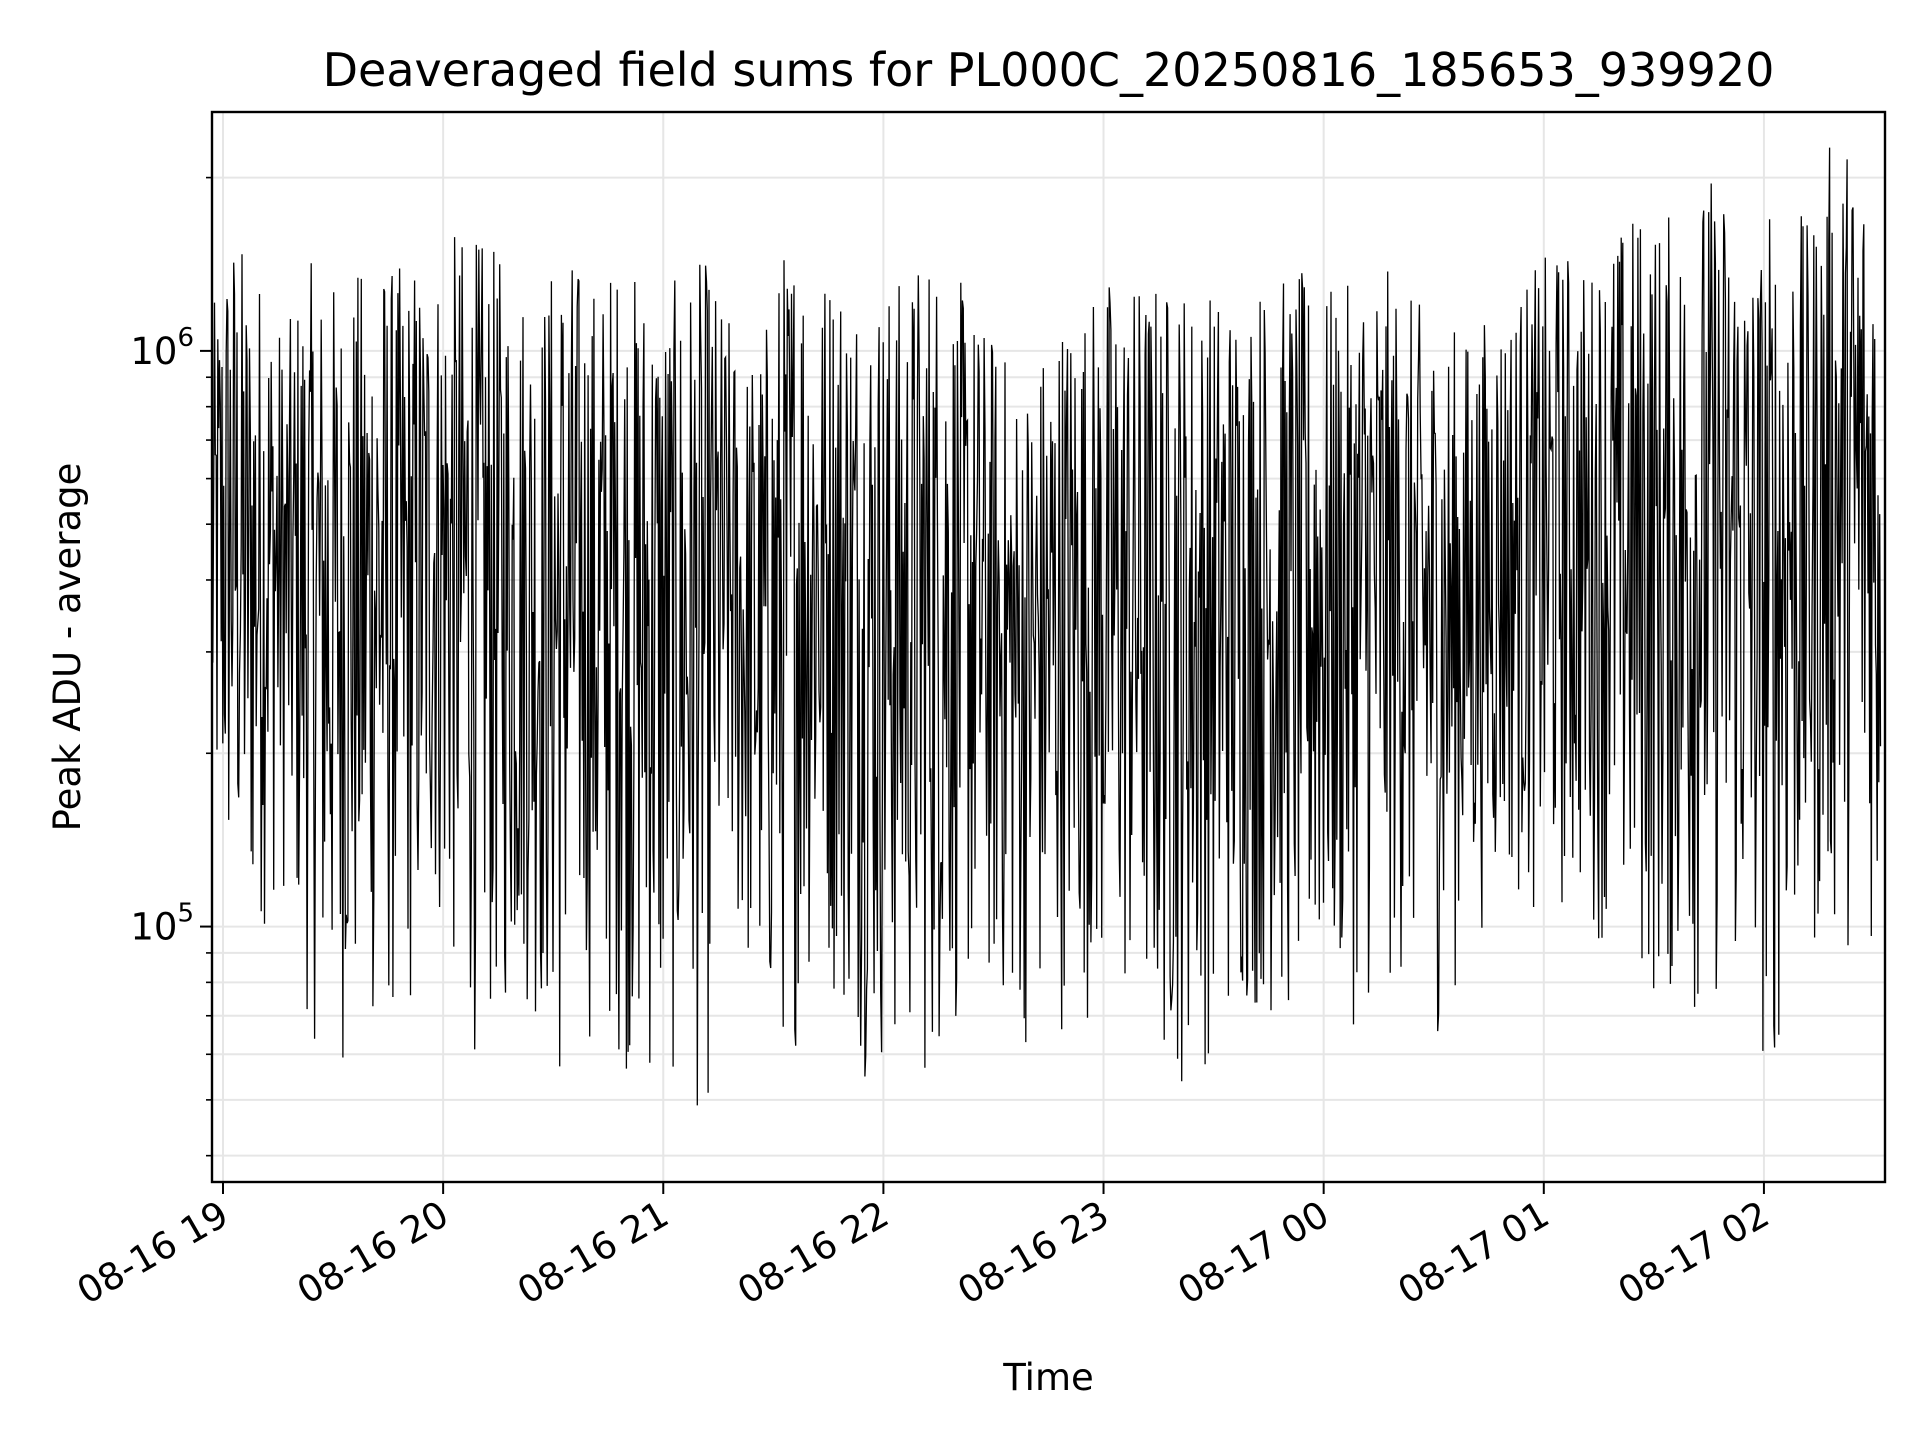 This screenshot has width=1920, height=1440. I want to click on x-axis-label: Time, so click(1048, 1377).